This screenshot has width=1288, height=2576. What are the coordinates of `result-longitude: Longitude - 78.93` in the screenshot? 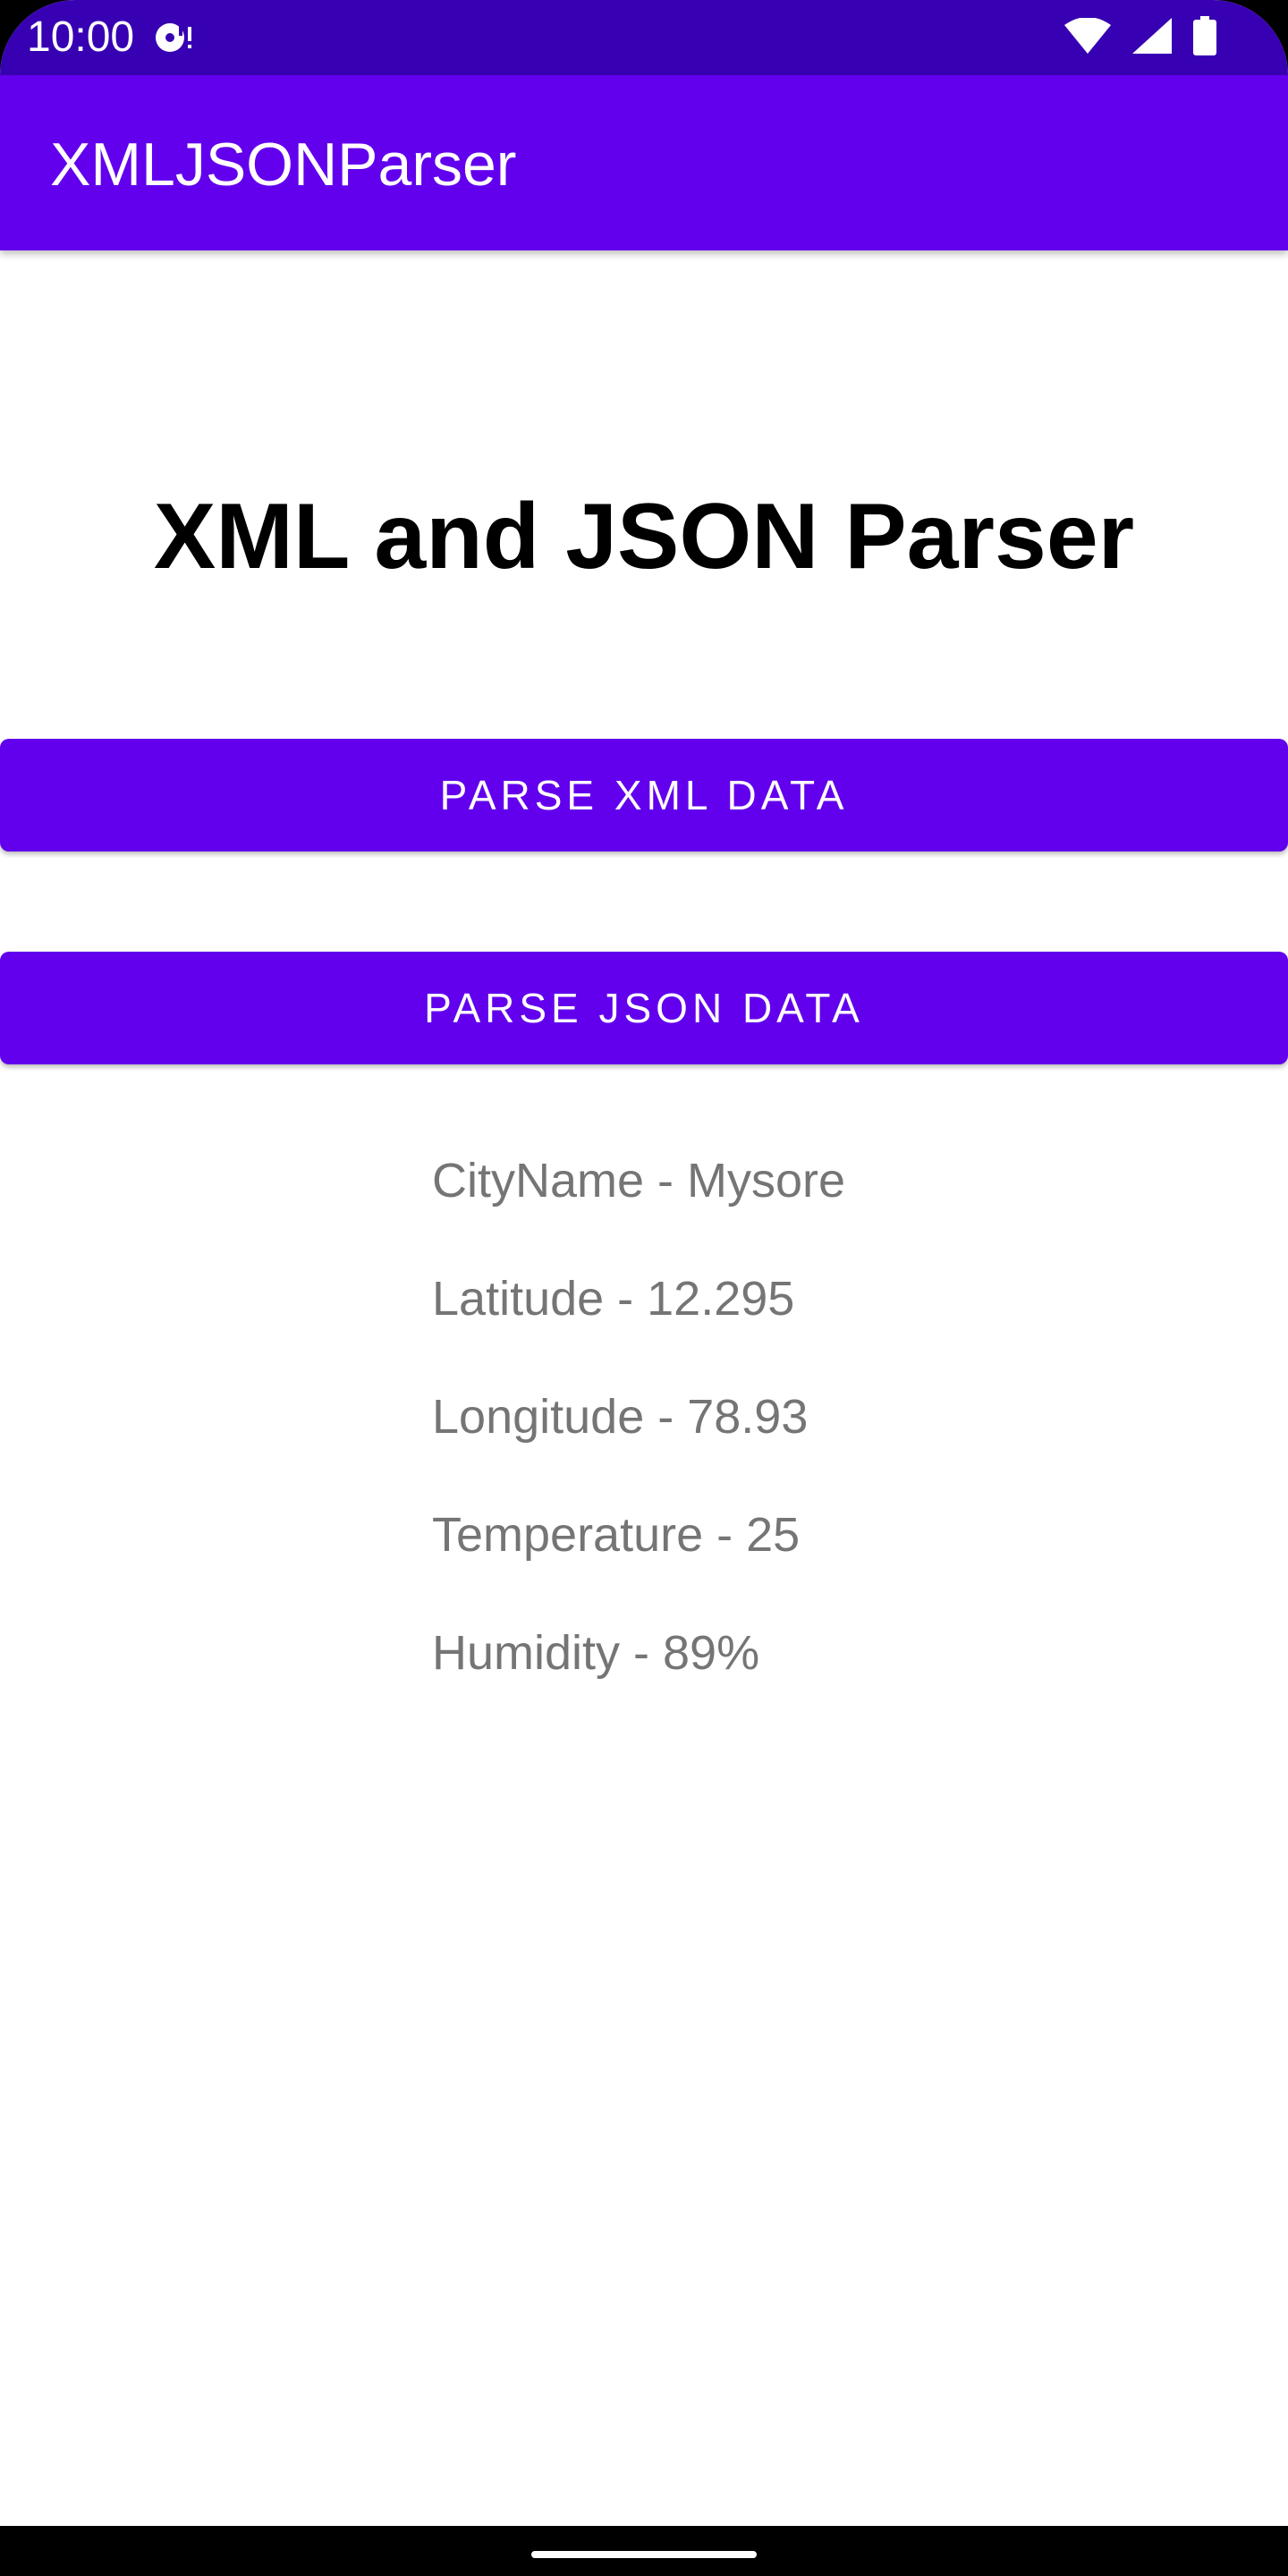 It's located at (620, 1417).